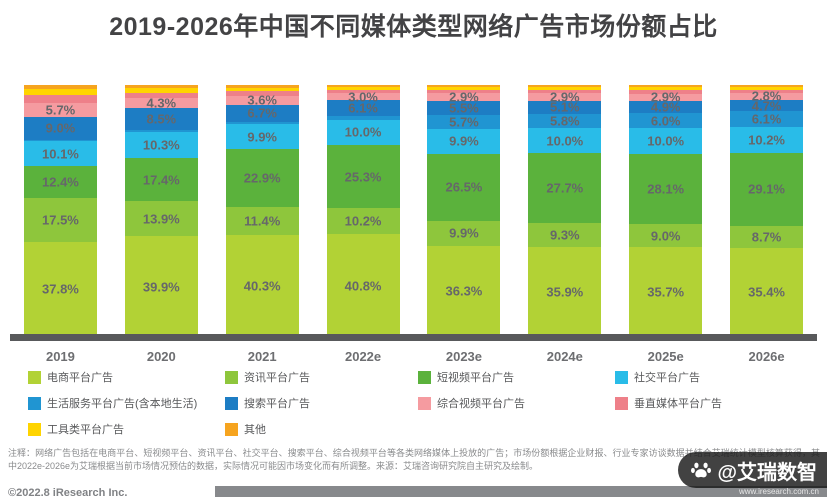  What do you see at coordinates (766, 356) in the screenshot?
I see `x-axis-label-2026e: 2026e` at bounding box center [766, 356].